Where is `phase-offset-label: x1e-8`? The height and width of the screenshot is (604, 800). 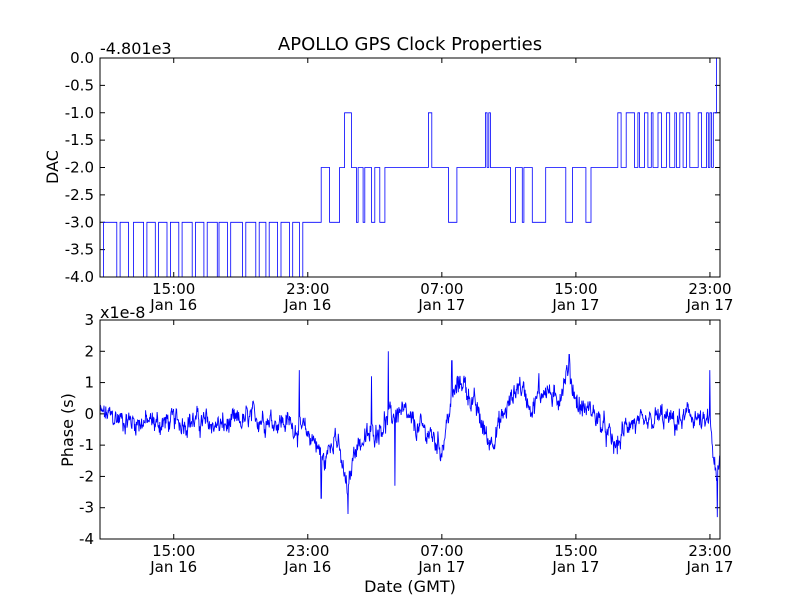 phase-offset-label: x1e-8 is located at coordinates (122, 312).